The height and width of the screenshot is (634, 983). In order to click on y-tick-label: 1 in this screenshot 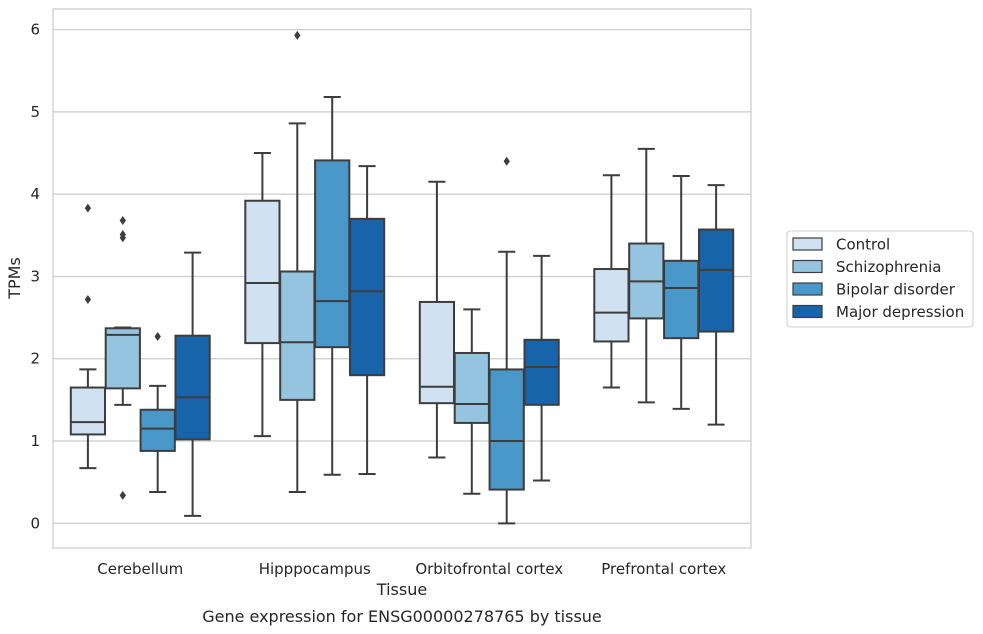, I will do `click(35, 441)`.